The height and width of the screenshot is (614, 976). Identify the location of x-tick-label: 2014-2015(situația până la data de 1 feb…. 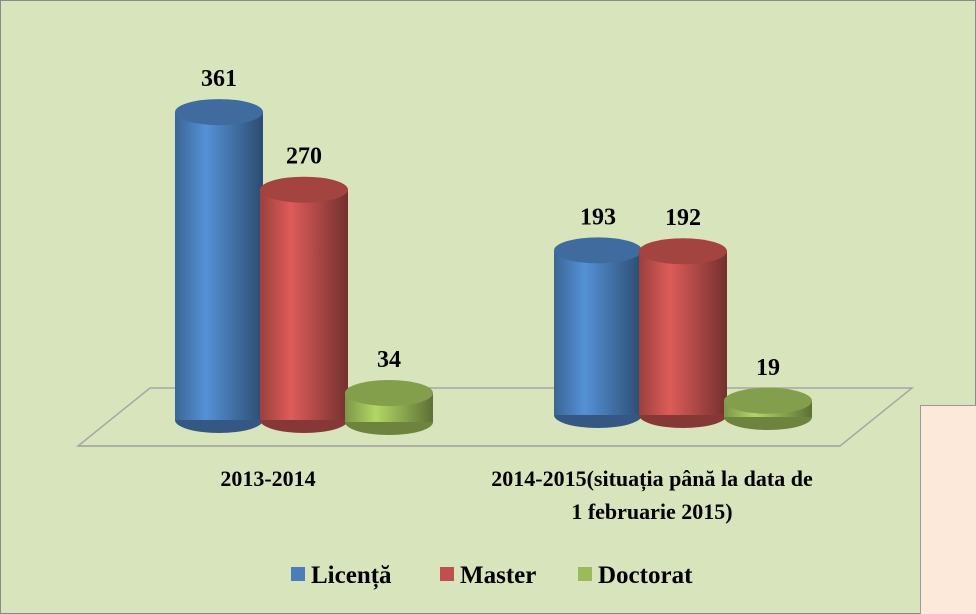
(652, 495).